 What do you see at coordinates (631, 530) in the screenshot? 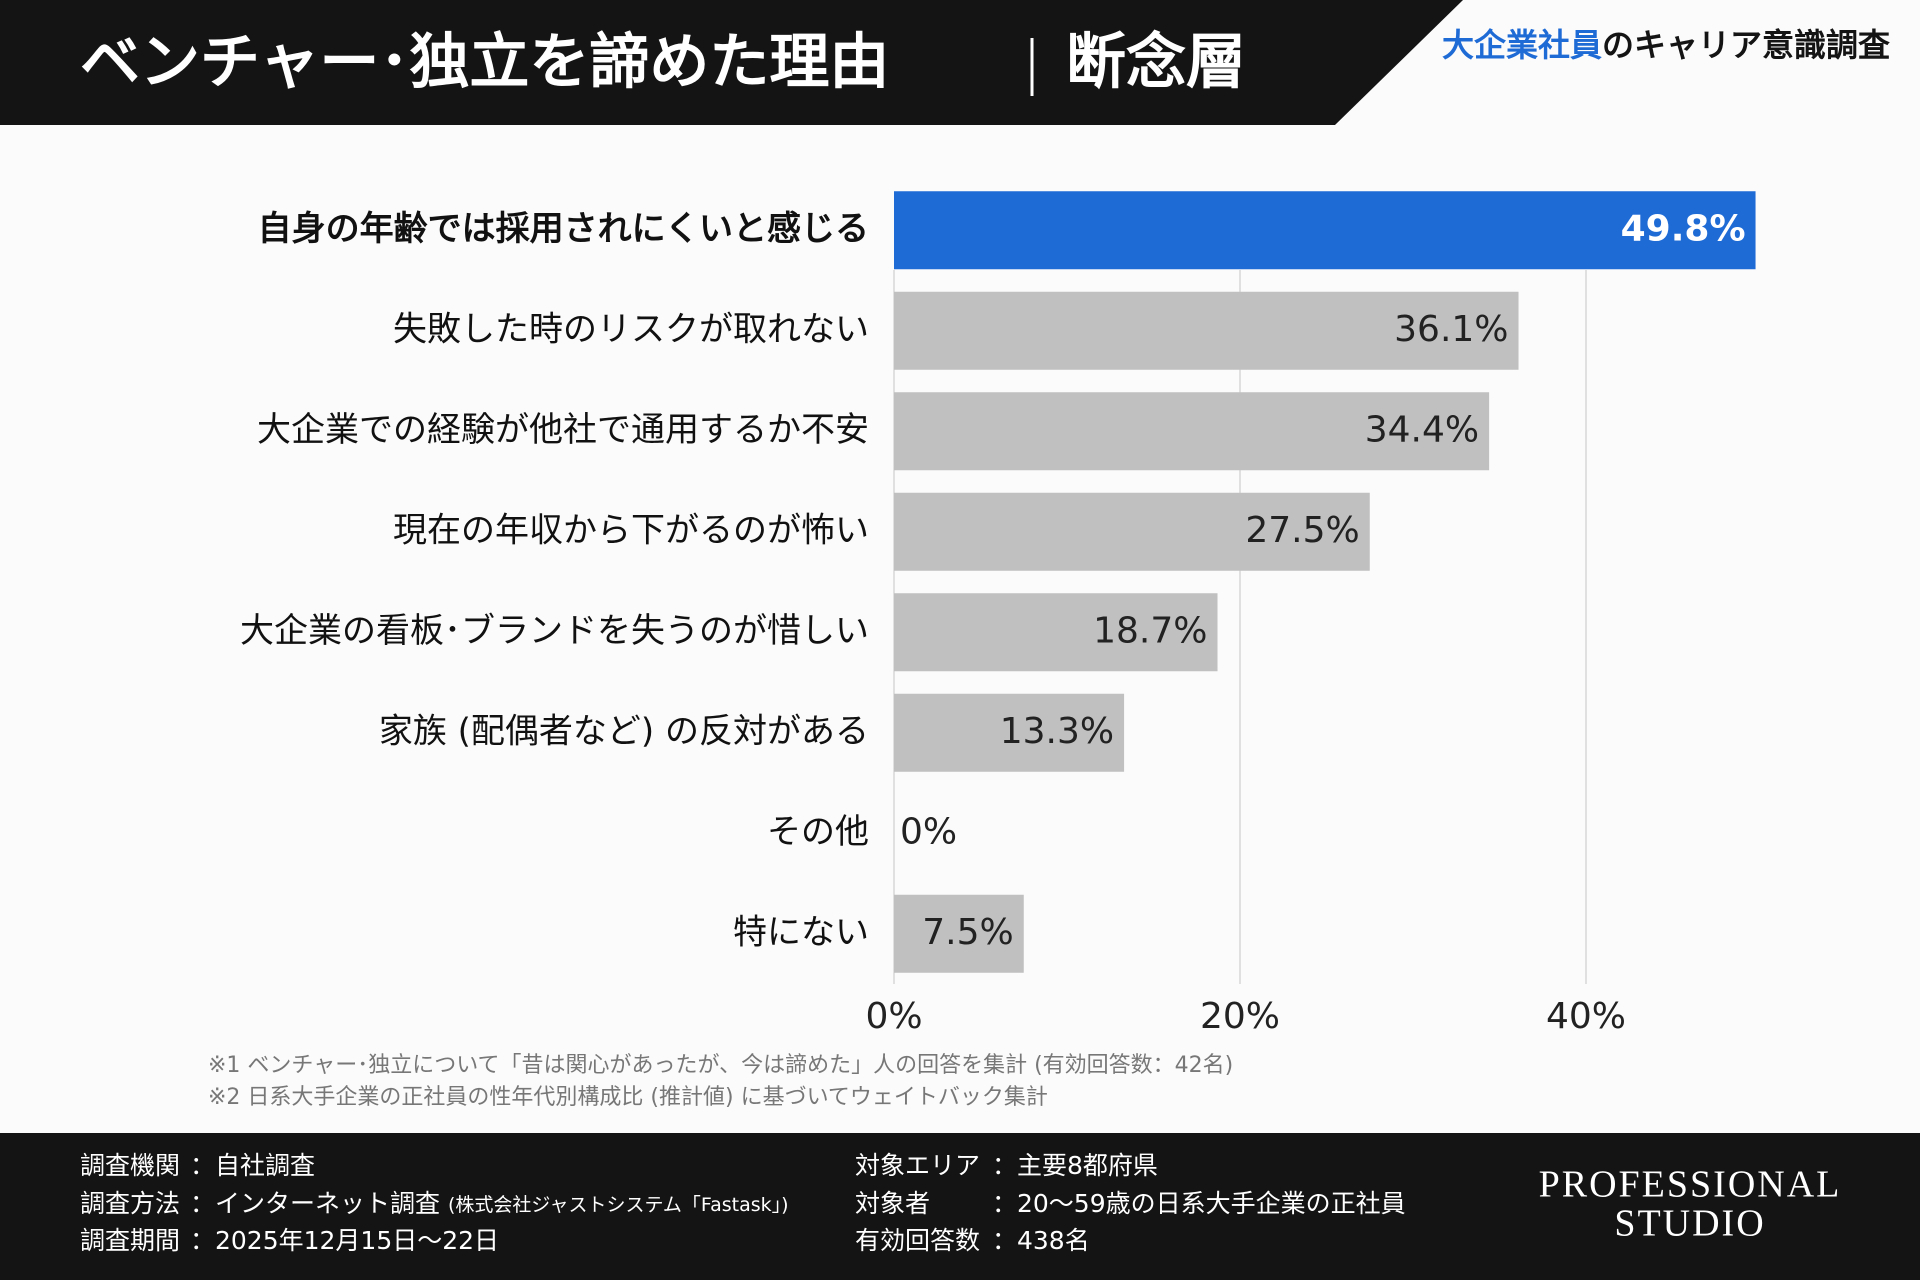
I see `category-label: 現在の年収から下がるのが怖い` at bounding box center [631, 530].